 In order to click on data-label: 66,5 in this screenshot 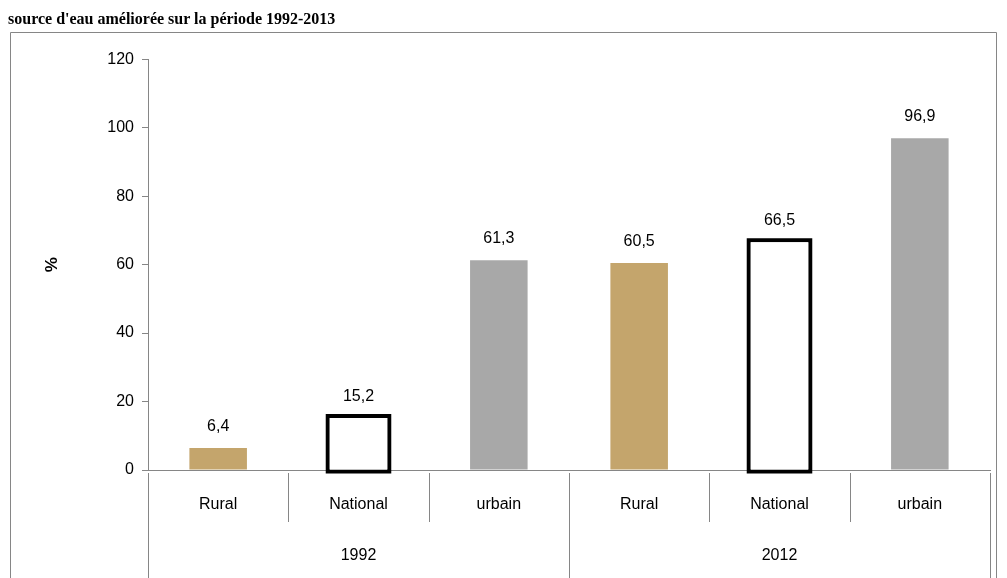, I will do `click(779, 220)`.